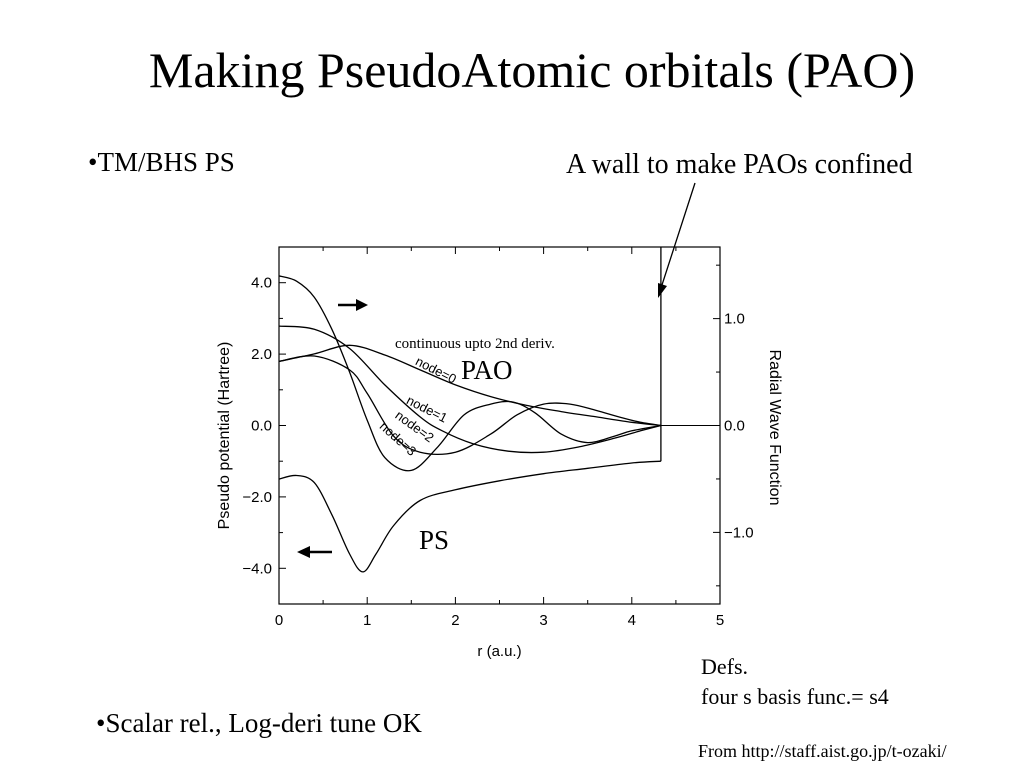 The width and height of the screenshot is (1024, 768). What do you see at coordinates (795, 682) in the screenshot?
I see `definitions: Defs. four s basis func.= s4` at bounding box center [795, 682].